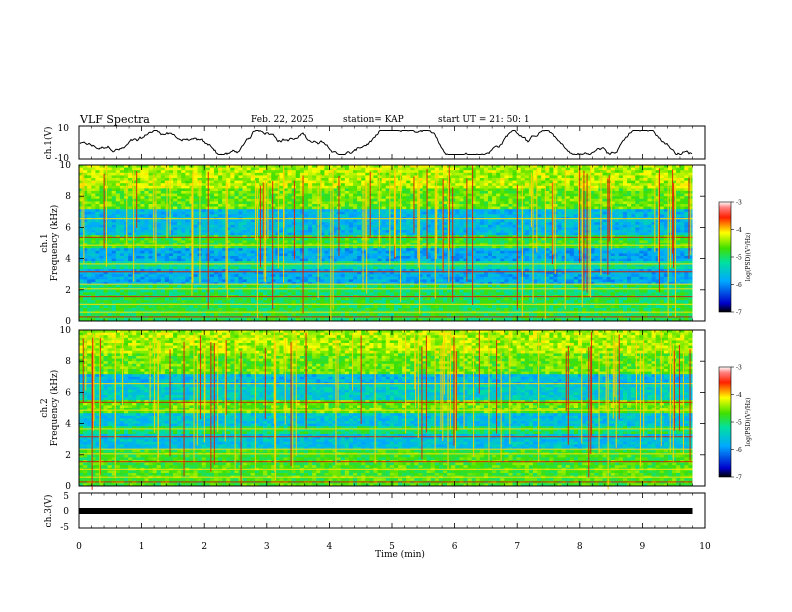 This screenshot has height=612, width=792. Describe the element at coordinates (374, 144) in the screenshot. I see `ch1-waveform-panel: 10 -10 ch.1(V)` at that location.